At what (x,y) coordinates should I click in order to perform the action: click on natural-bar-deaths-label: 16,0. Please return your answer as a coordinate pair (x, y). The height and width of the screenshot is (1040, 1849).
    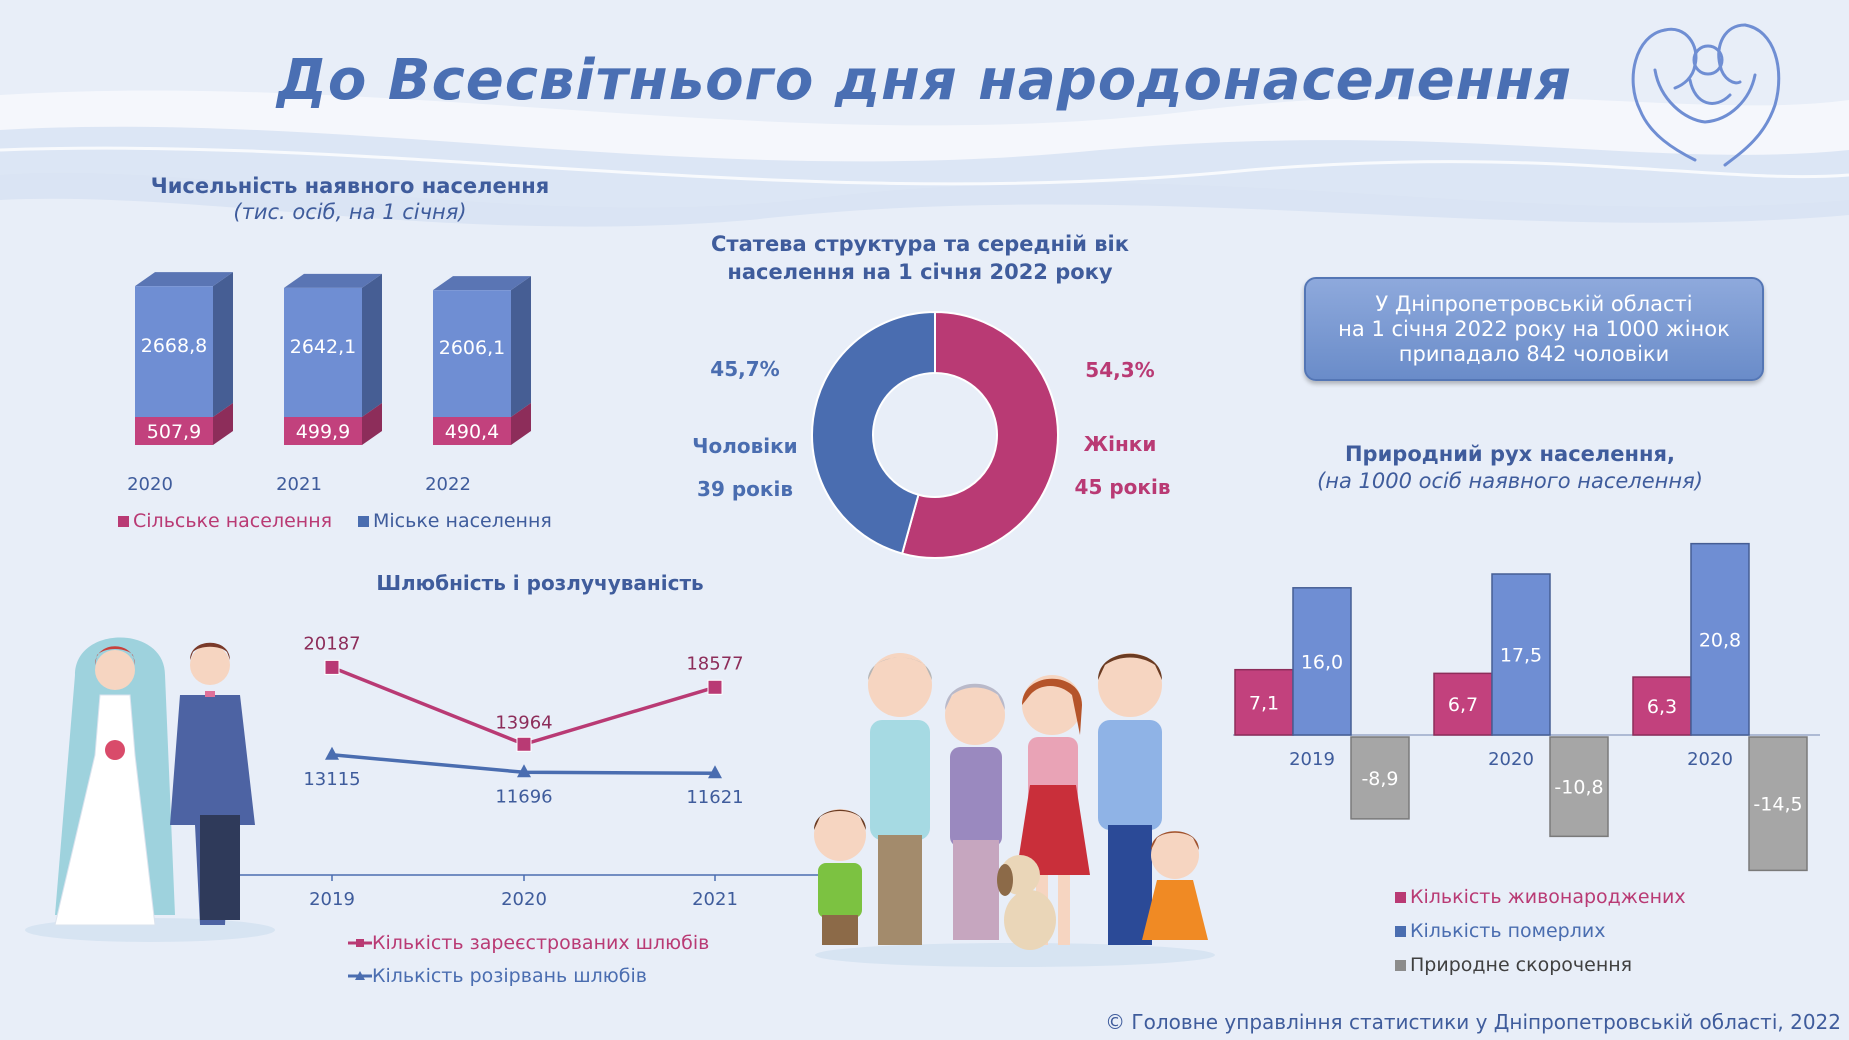
    Looking at the image, I should click on (1322, 662).